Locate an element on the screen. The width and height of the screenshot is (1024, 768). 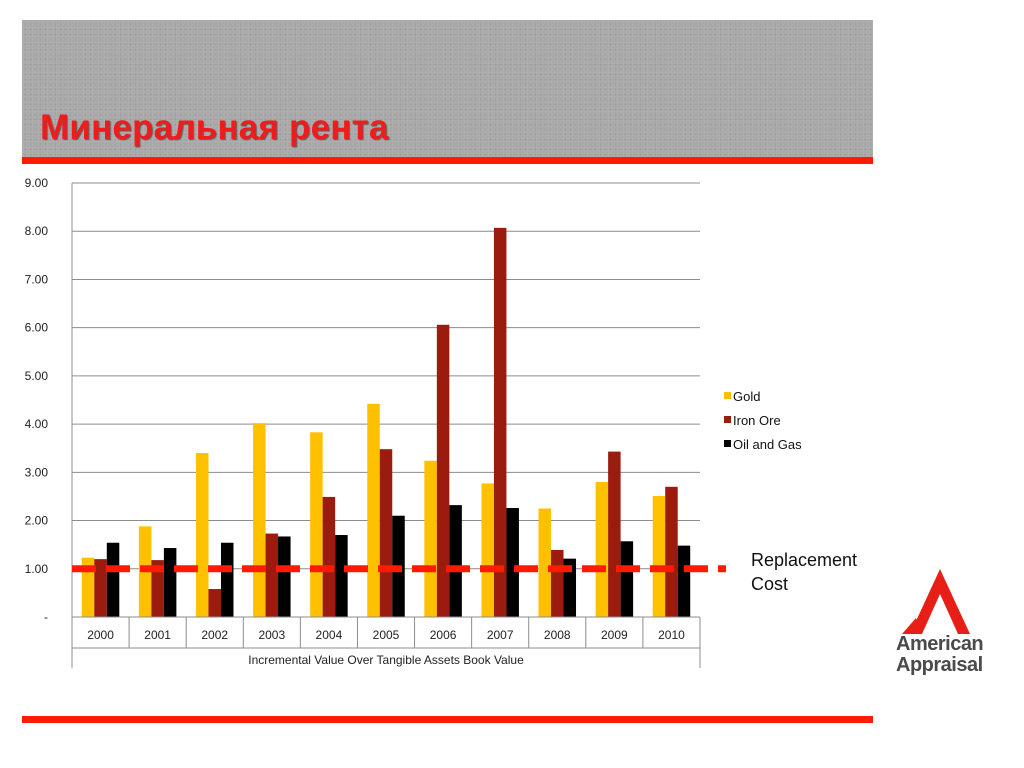
y-tick-label: 9.00 is located at coordinates (37, 183).